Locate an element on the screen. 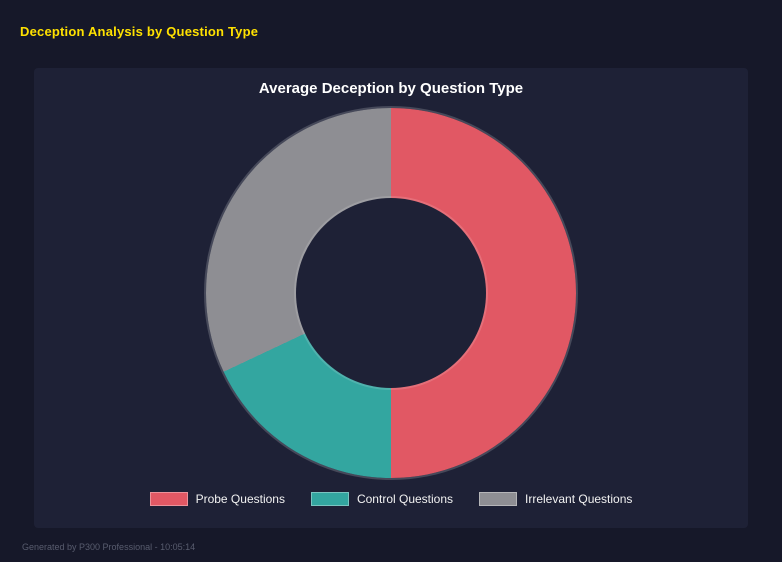 This screenshot has height=562, width=782. legend-label: Control Questions is located at coordinates (405, 499).